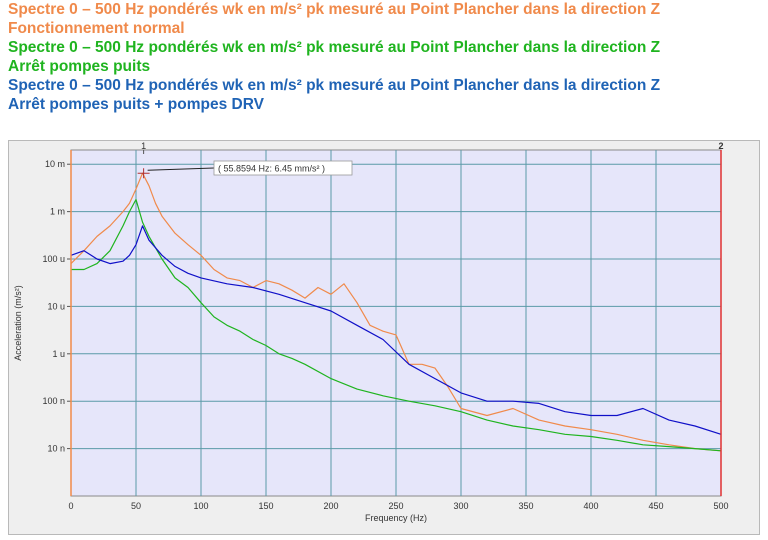  I want to click on y-tick-label: 10 m, so click(55, 164).